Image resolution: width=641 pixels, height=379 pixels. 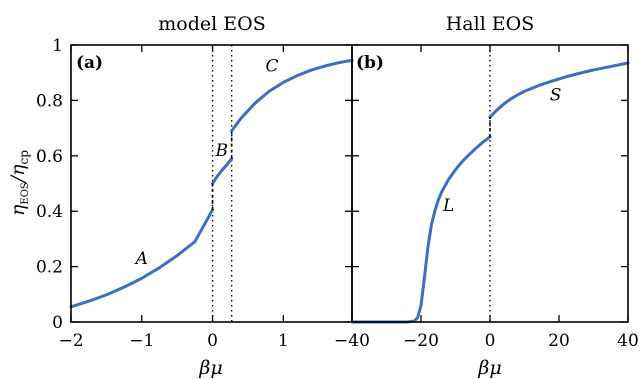 I want to click on panel-a-curve-label-B: B, so click(x=222, y=151).